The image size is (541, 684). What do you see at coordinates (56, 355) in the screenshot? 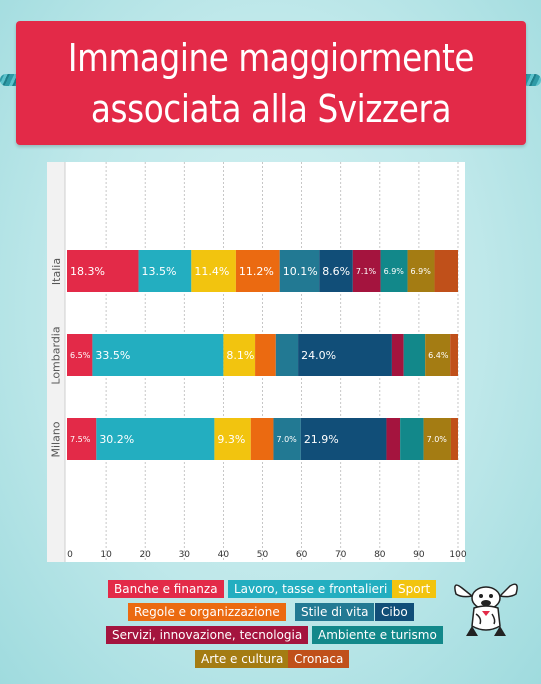
I see `category-label: Lombardia` at bounding box center [56, 355].